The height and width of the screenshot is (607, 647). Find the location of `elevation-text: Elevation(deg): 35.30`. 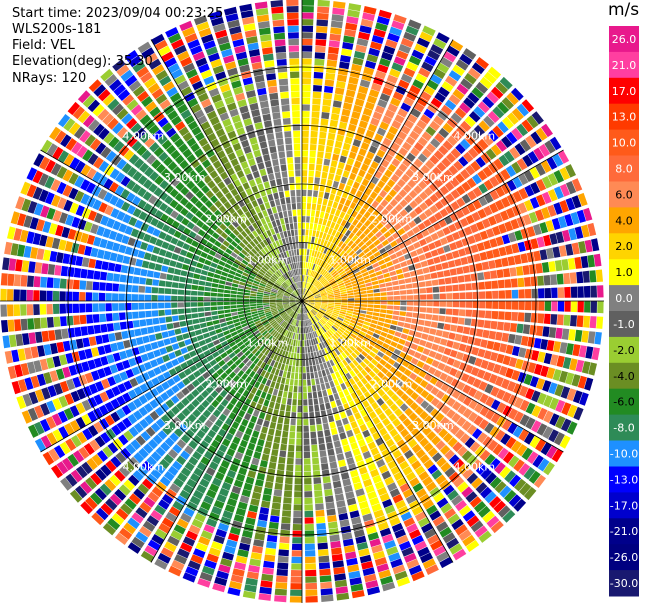

elevation-text: Elevation(deg): 35.30 is located at coordinates (82, 61).